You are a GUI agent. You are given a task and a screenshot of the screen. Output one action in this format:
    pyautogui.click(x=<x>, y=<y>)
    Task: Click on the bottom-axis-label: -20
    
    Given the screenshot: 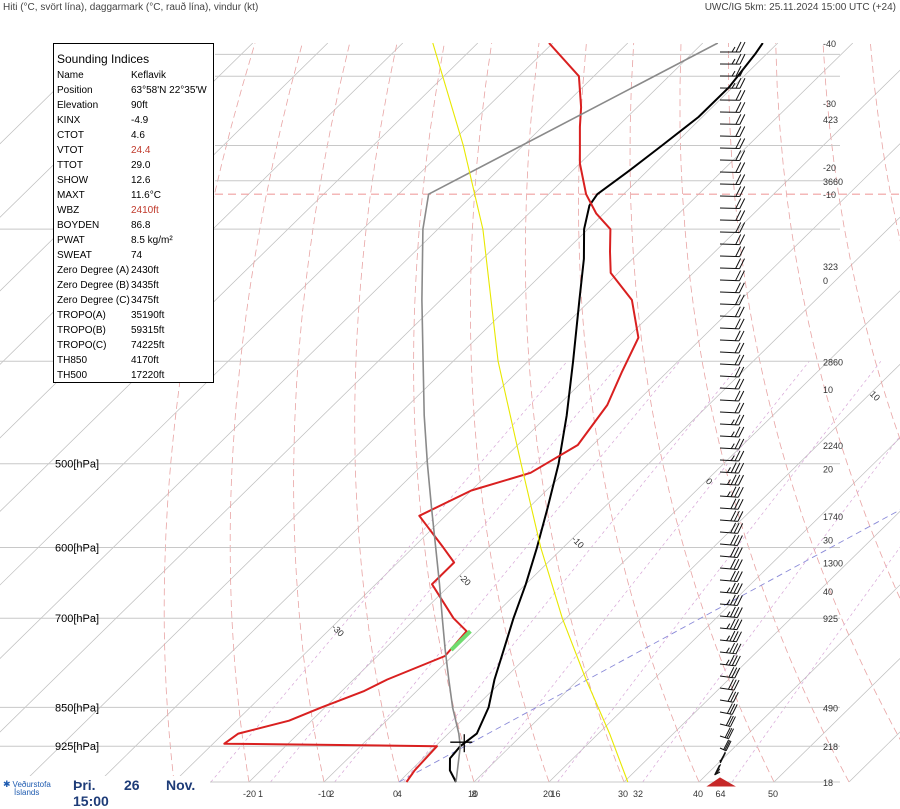 What is the action you would take?
    pyautogui.click(x=249, y=794)
    